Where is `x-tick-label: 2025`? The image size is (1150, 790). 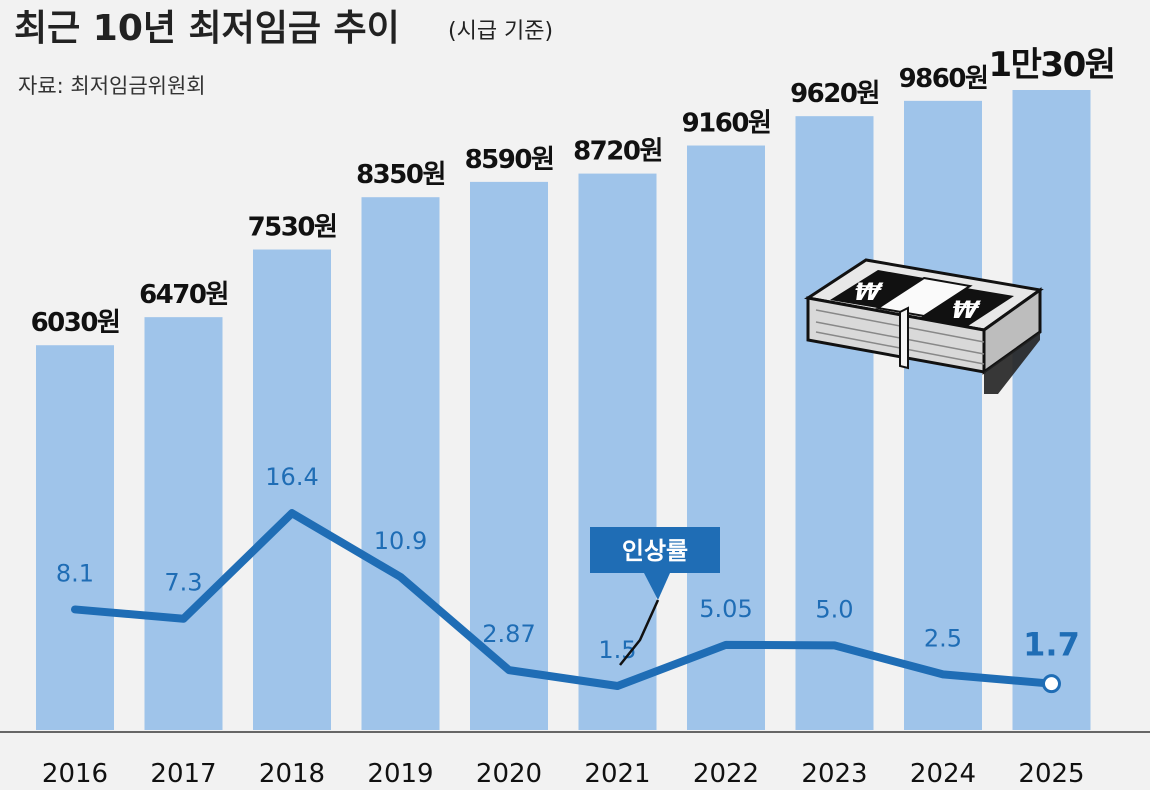
x-tick-label: 2025 is located at coordinates (1051, 774).